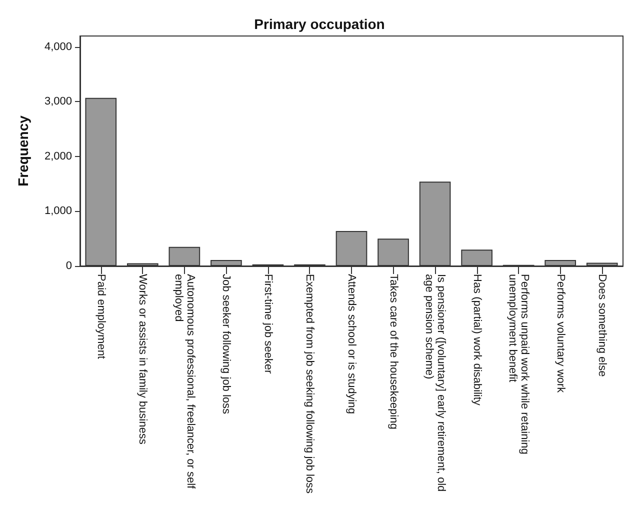  What do you see at coordinates (352, 344) in the screenshot?
I see `x-tick-label: Attends school or is studying` at bounding box center [352, 344].